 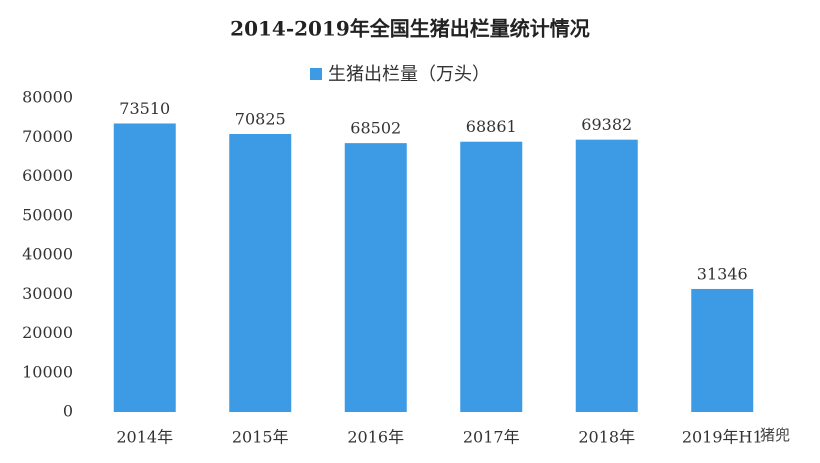 I want to click on y-tick-label: 60000, so click(x=47, y=175).